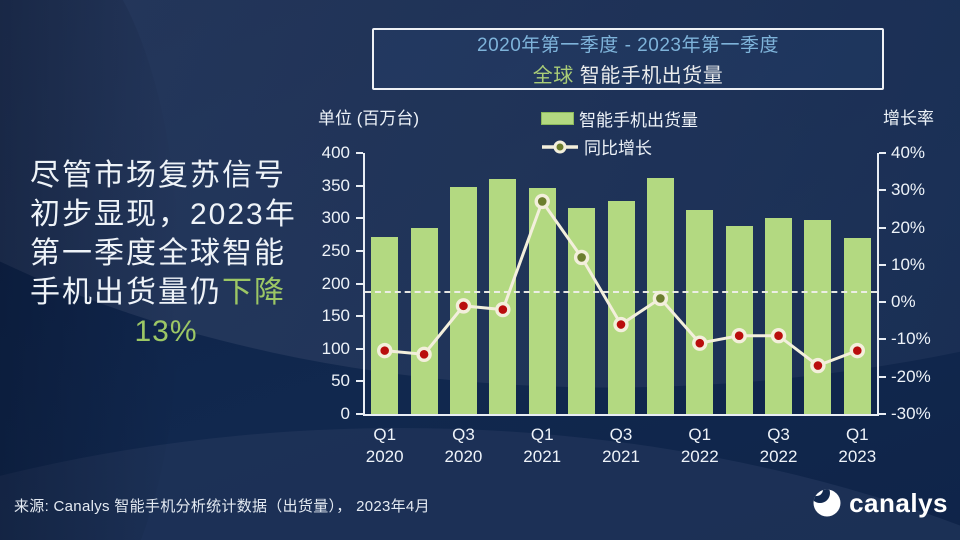  Describe the element at coordinates (911, 376) in the screenshot. I see `y-axis-right-tick-label: -20%` at that location.